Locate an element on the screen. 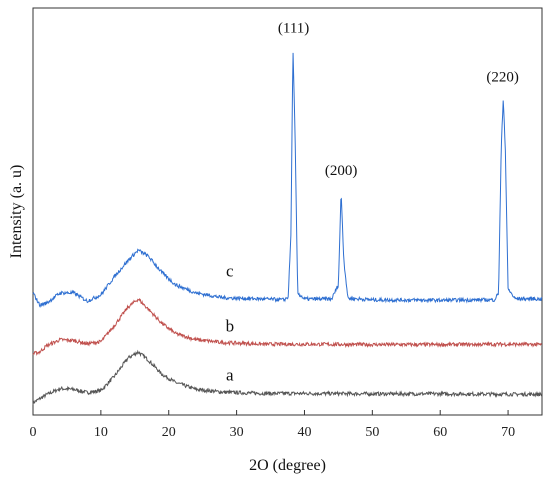 Image resolution: width=550 pixels, height=478 pixels. x-tick-label: 60 is located at coordinates (440, 432).